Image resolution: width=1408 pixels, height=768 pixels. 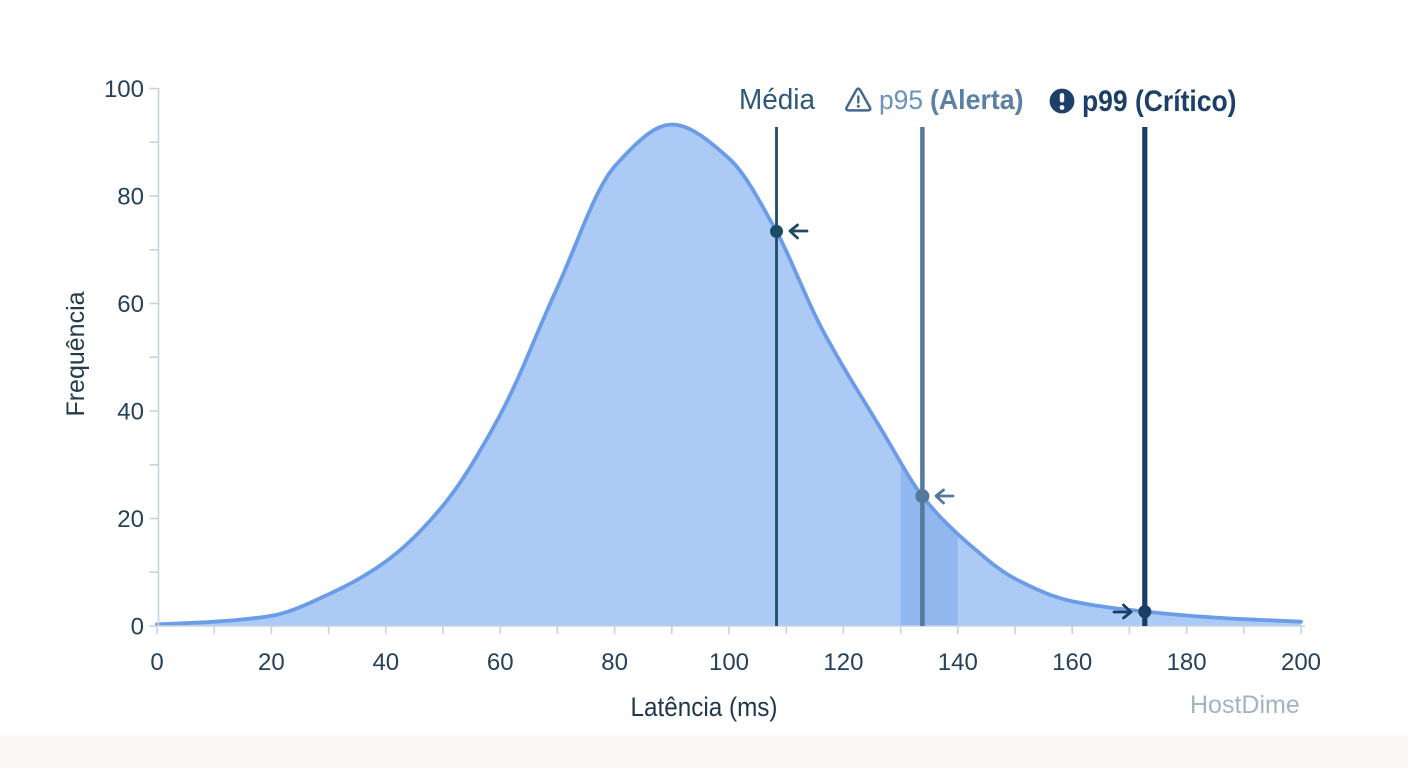 What do you see at coordinates (843, 662) in the screenshot?
I see `svg-text: 120` at bounding box center [843, 662].